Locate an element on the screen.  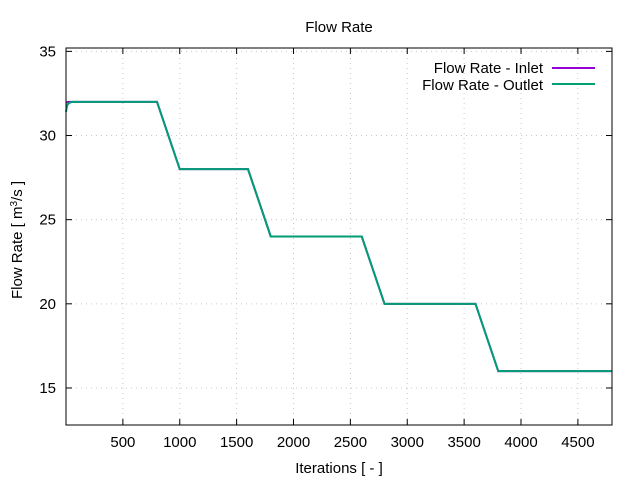
chart-title: Flow Rate is located at coordinates (339, 27).